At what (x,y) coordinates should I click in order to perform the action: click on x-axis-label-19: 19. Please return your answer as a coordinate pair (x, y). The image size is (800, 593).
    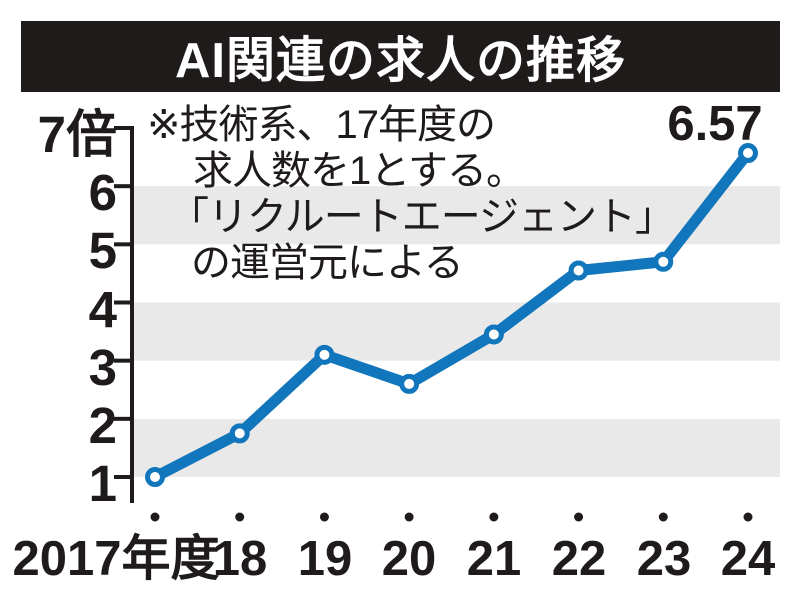
    Looking at the image, I should click on (325, 559).